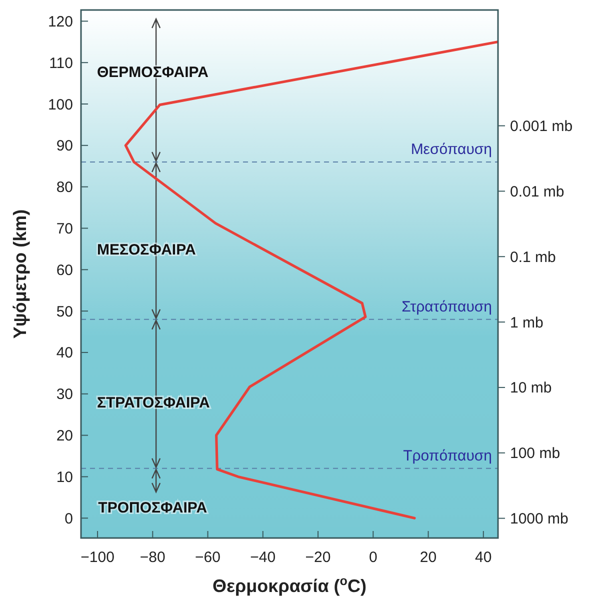 This screenshot has width=597, height=602. Describe the element at coordinates (64, 436) in the screenshot. I see `y-tick-label: 20` at that location.